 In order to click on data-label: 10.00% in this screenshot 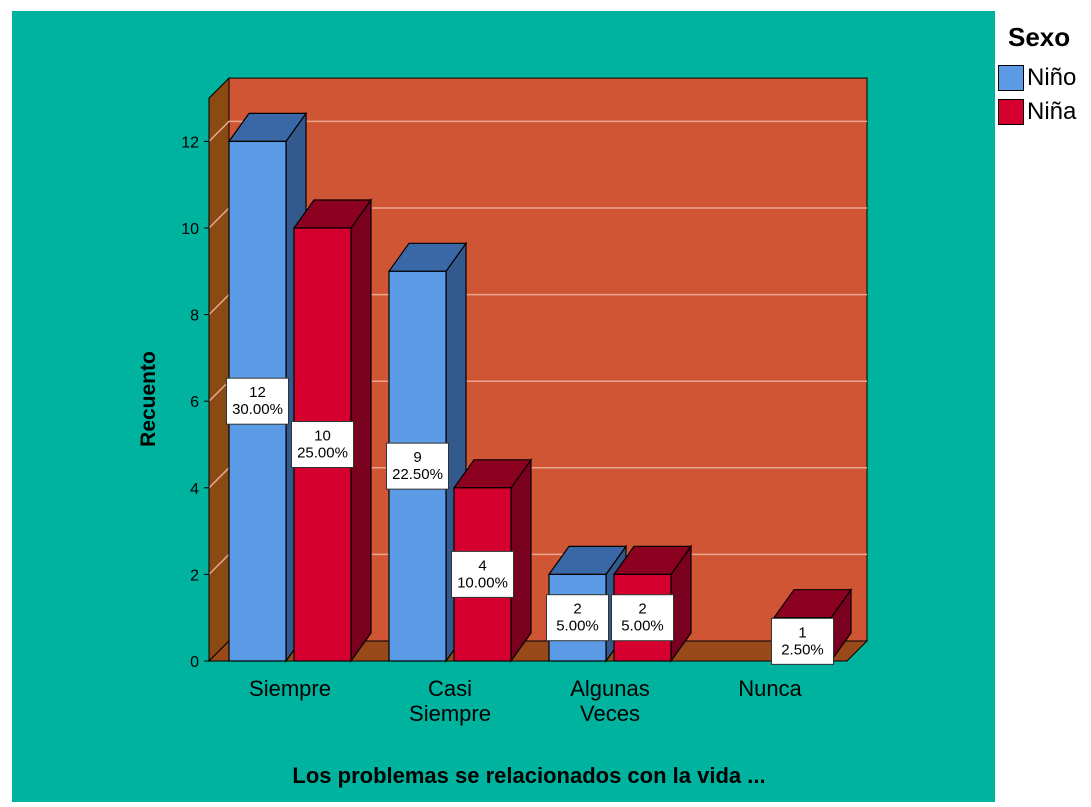, I will do `click(482, 582)`.